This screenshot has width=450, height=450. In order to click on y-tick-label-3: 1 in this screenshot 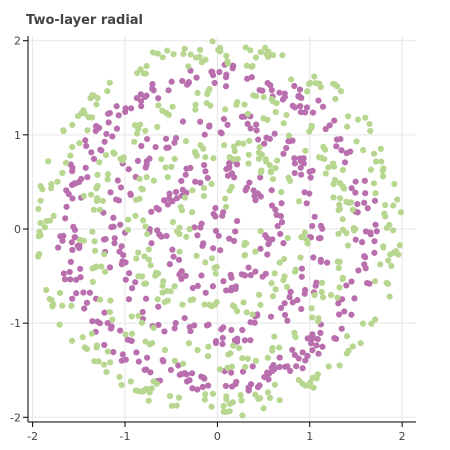, I will do `click(17, 135)`.